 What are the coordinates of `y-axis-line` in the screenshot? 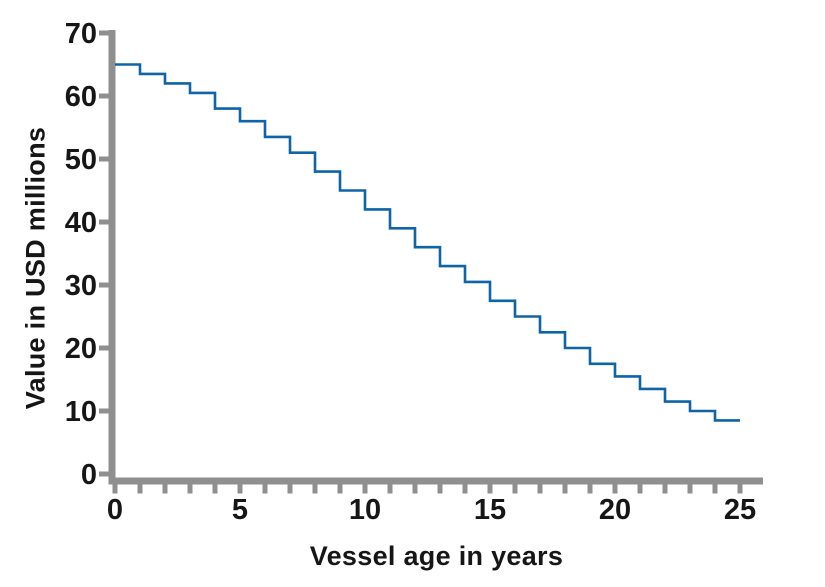 It's located at (112, 257).